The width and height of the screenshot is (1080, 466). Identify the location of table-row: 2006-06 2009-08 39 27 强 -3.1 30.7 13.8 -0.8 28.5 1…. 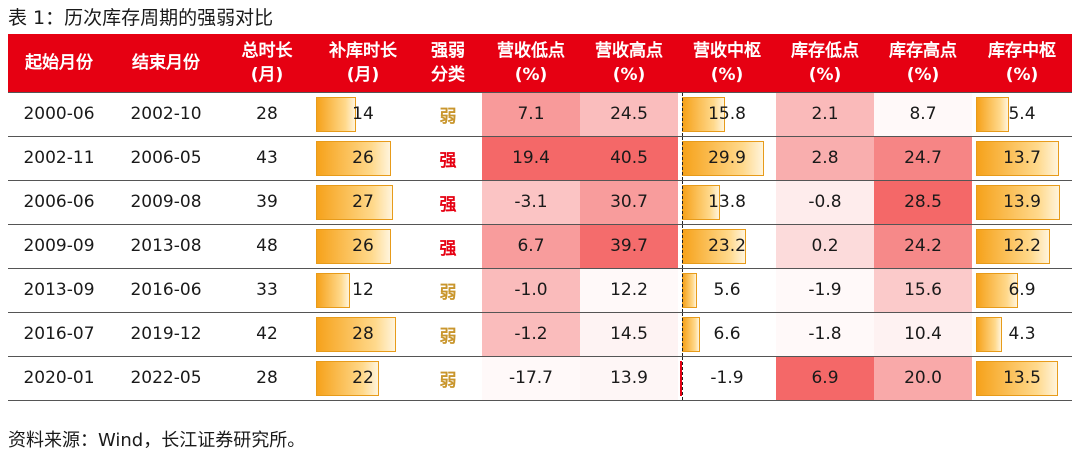
(540, 202).